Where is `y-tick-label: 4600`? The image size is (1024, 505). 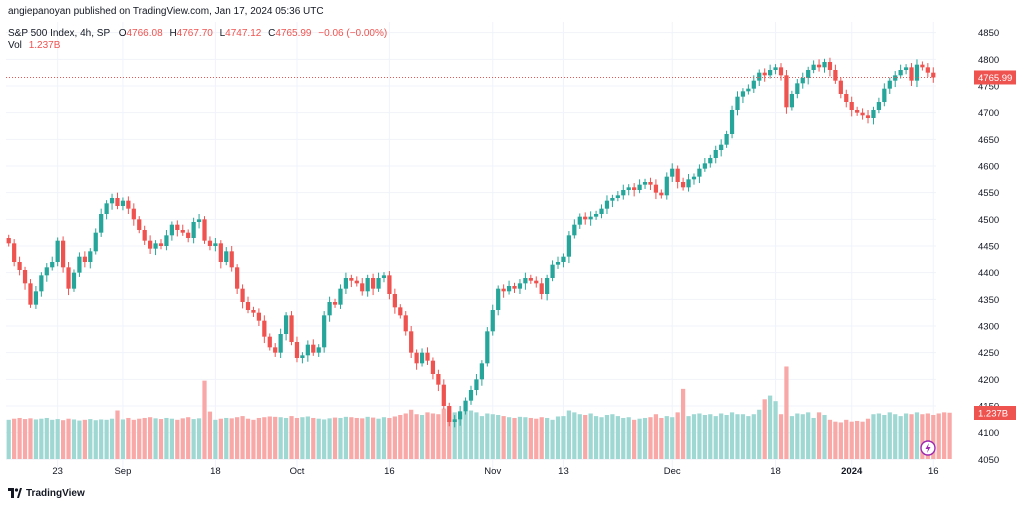 y-tick-label: 4600 is located at coordinates (988, 167).